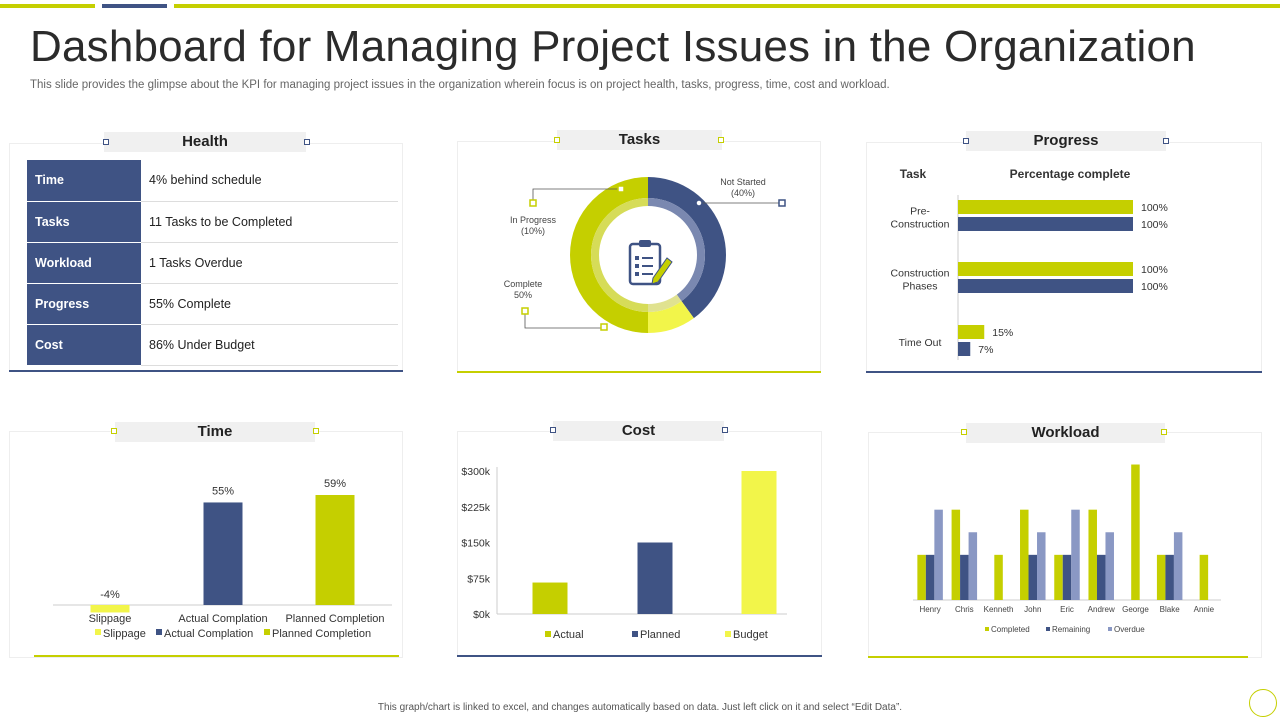 This screenshot has height=720, width=1280. Describe the element at coordinates (550, 598) in the screenshot. I see `cost-bar-actual` at that location.